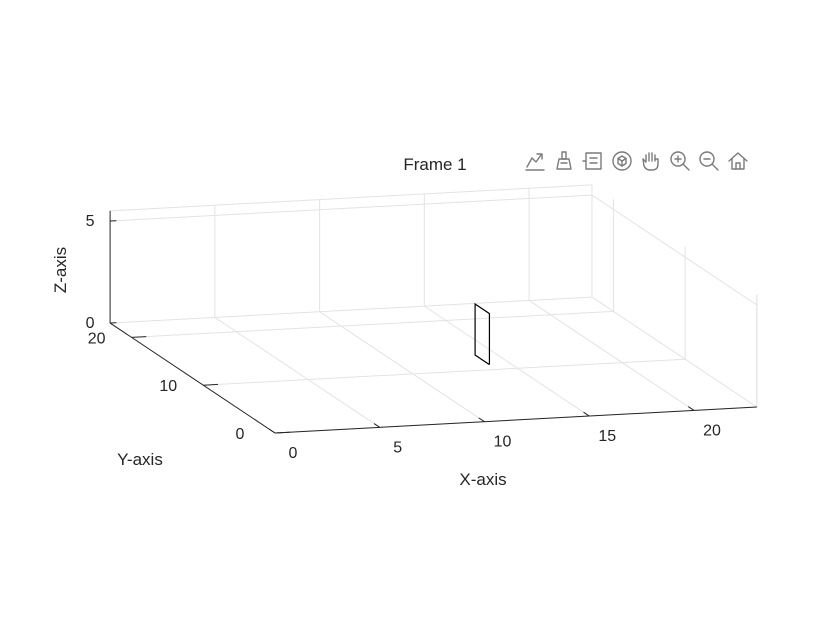  I want to click on zoom-in-icon, so click(679, 161).